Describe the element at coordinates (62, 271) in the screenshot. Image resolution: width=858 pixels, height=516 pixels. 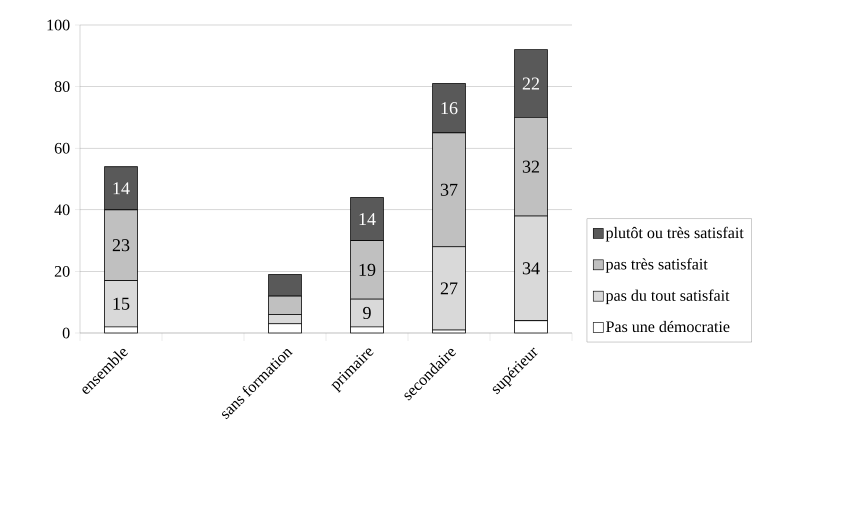
I see `y-tick-label: 20` at that location.